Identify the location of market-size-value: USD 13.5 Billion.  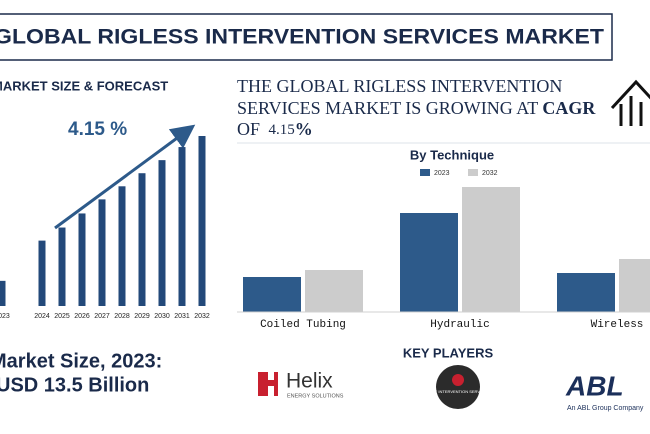
(74, 385).